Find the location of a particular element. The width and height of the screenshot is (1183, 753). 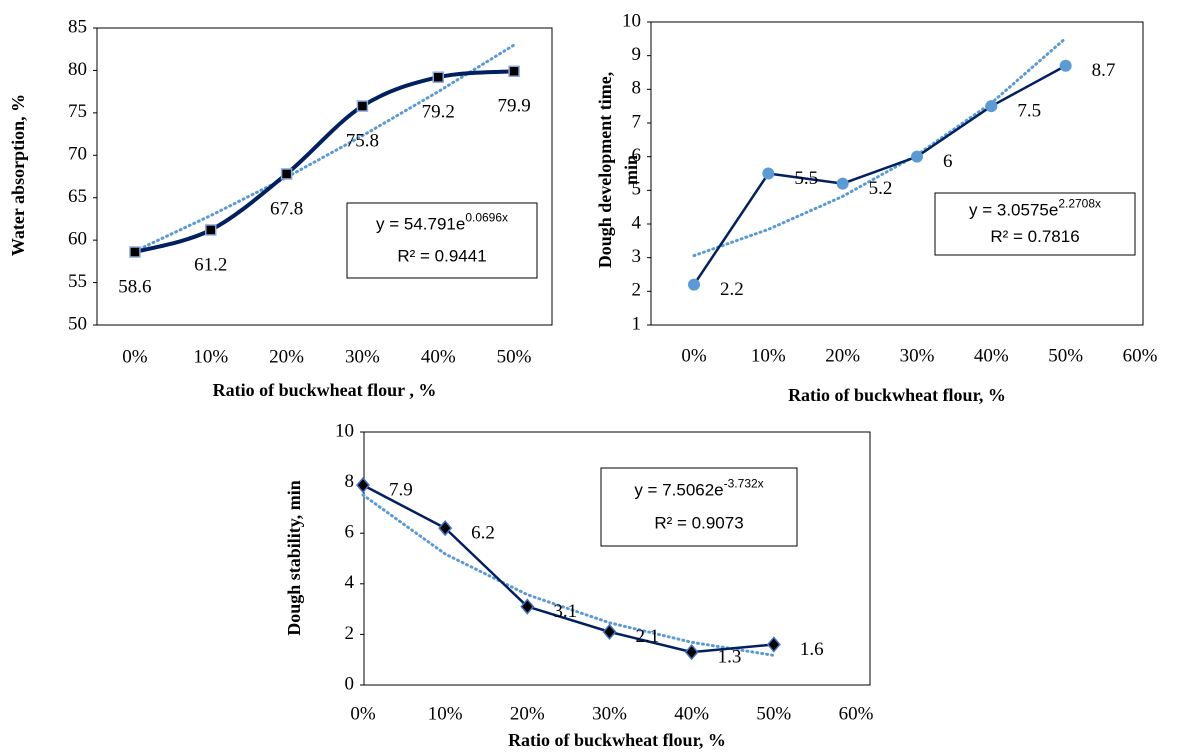

equation: y = 3.0575e2.2708x is located at coordinates (1035, 208).